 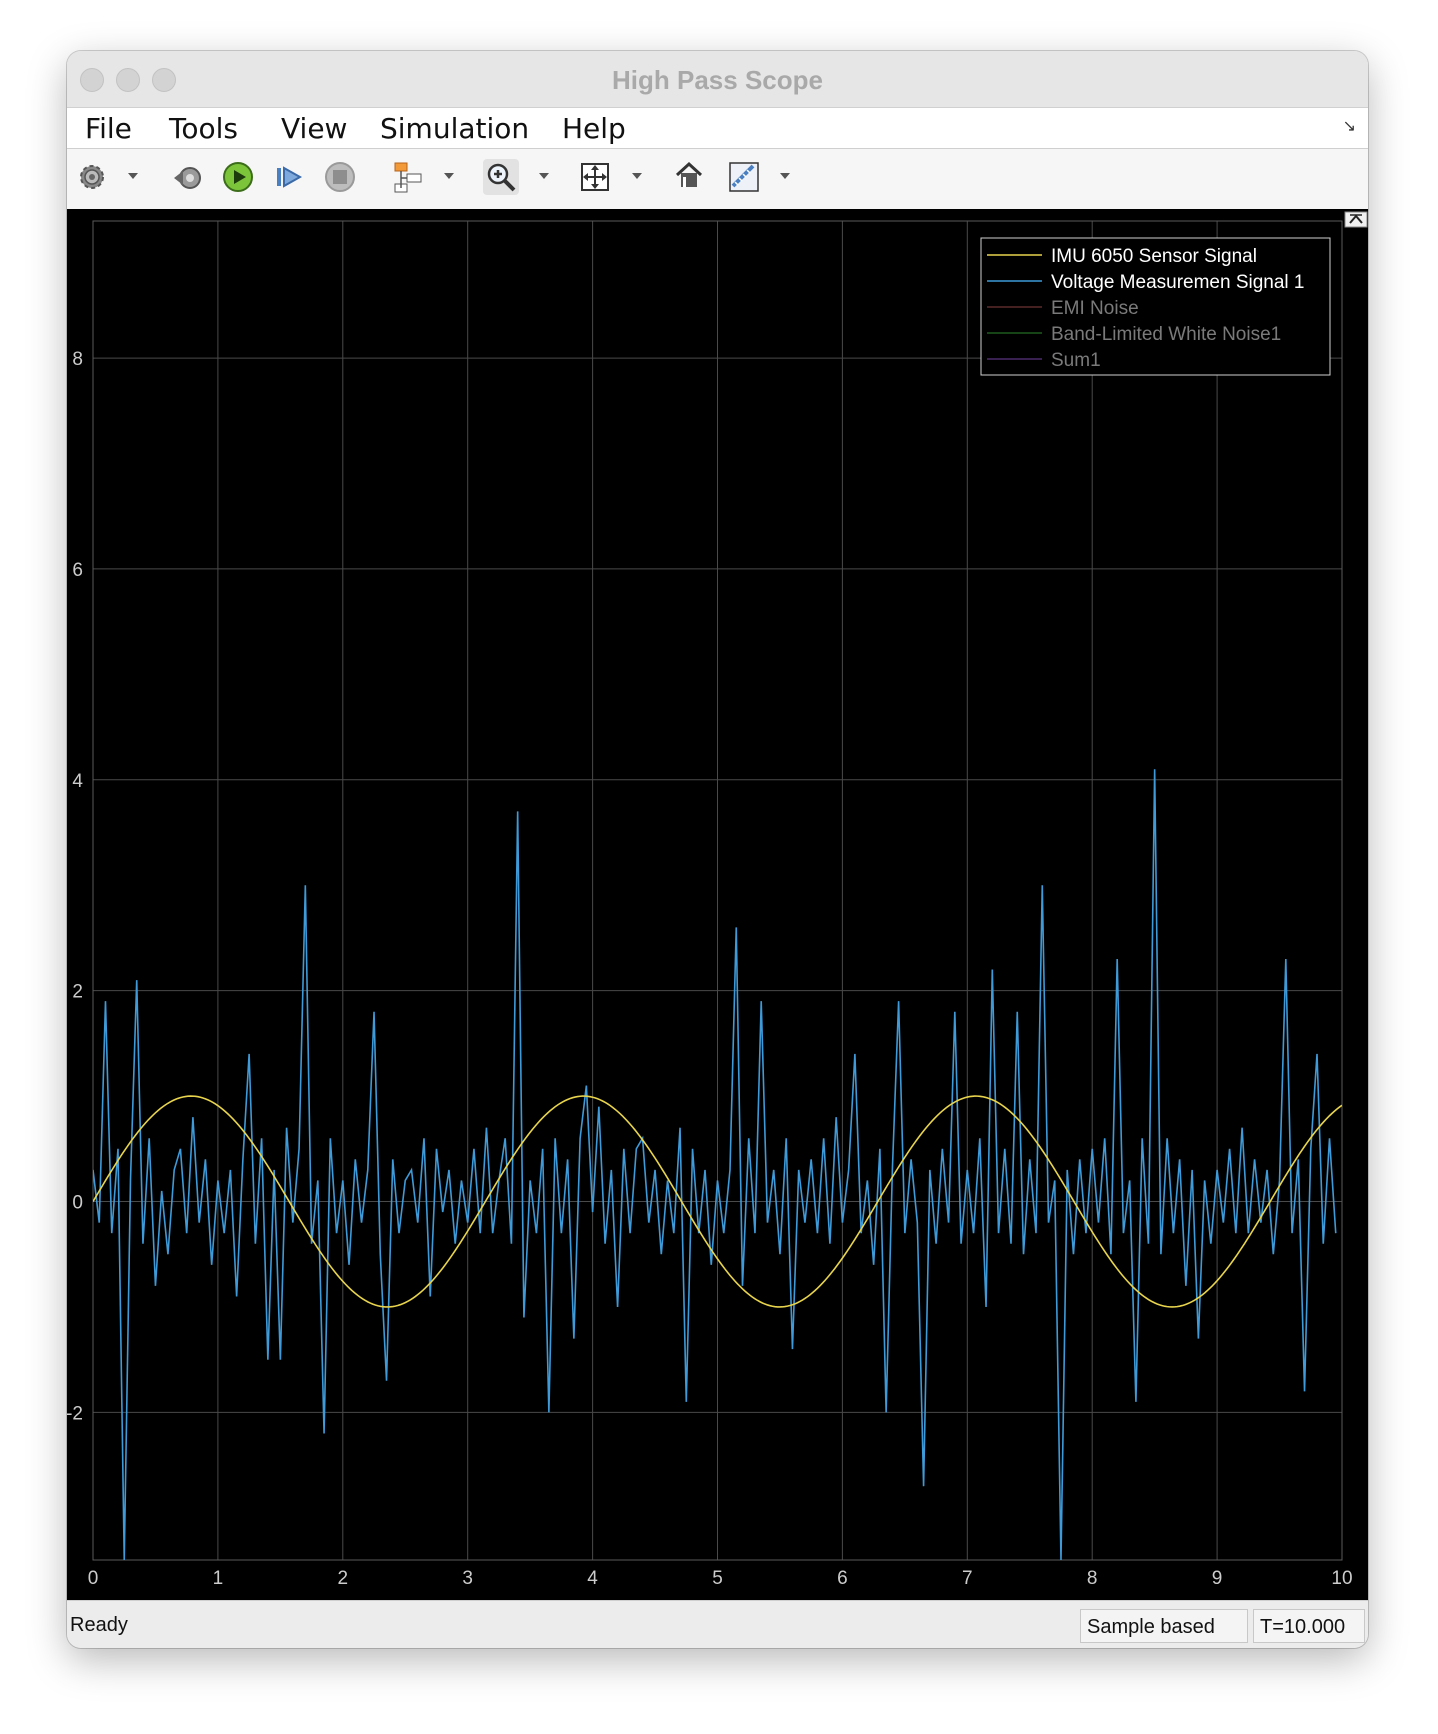 What do you see at coordinates (77, 992) in the screenshot?
I see `y-tick-label-2: 2` at bounding box center [77, 992].